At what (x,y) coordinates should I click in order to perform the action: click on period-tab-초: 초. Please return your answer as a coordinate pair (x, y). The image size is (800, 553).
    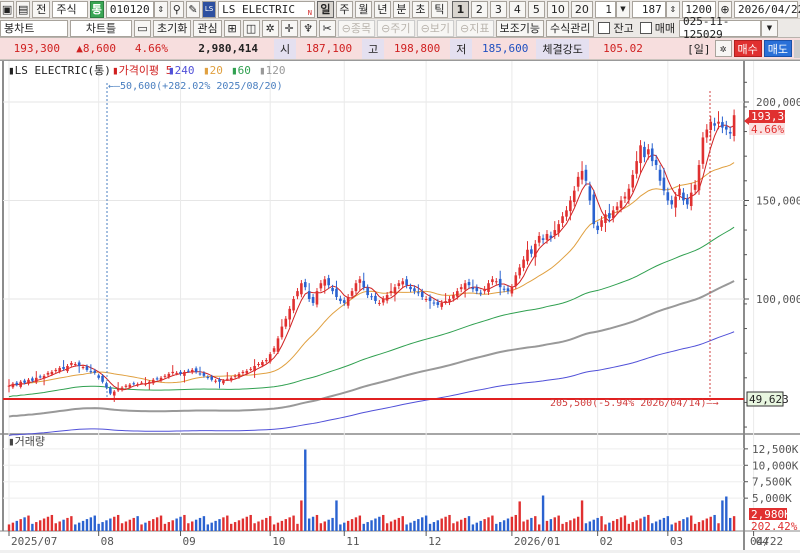
    Looking at the image, I should click on (420, 9).